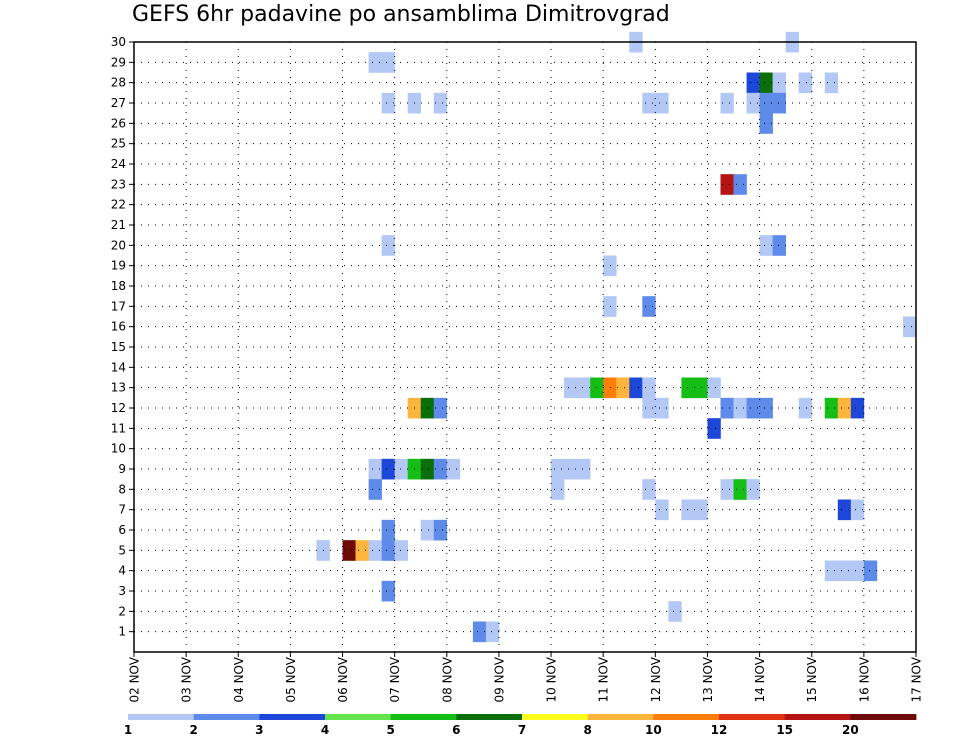 The image size is (960, 742). Describe the element at coordinates (122, 571) in the screenshot. I see `y-tick-label: 4` at that location.